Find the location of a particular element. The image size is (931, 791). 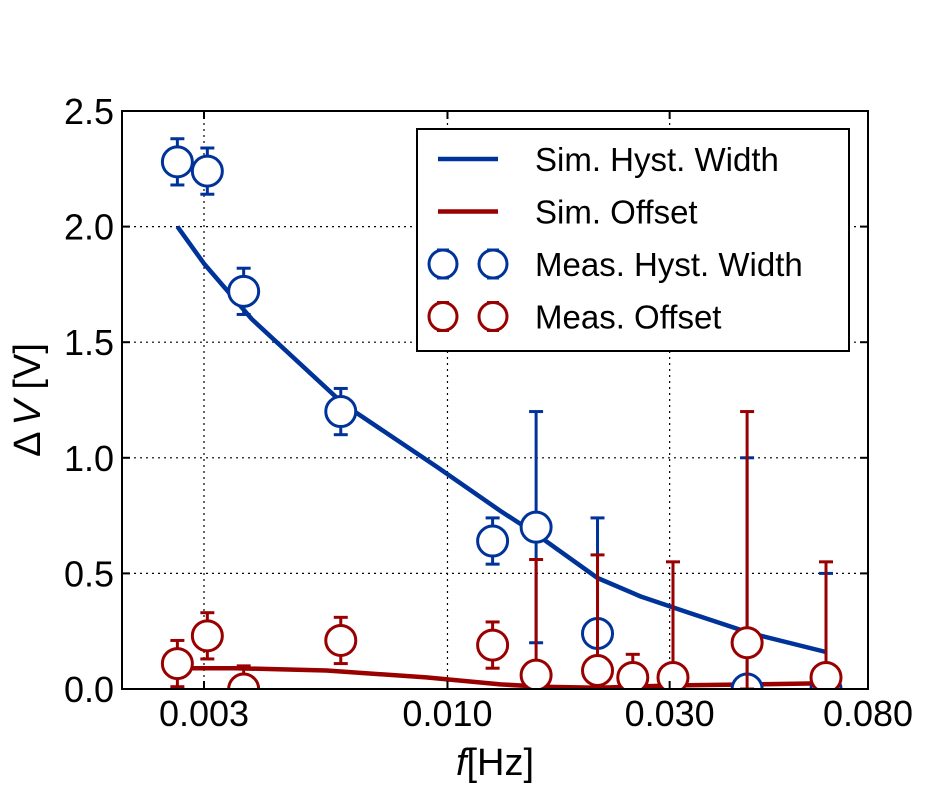

x-axis-unit: [Hz] is located at coordinates (501, 763).